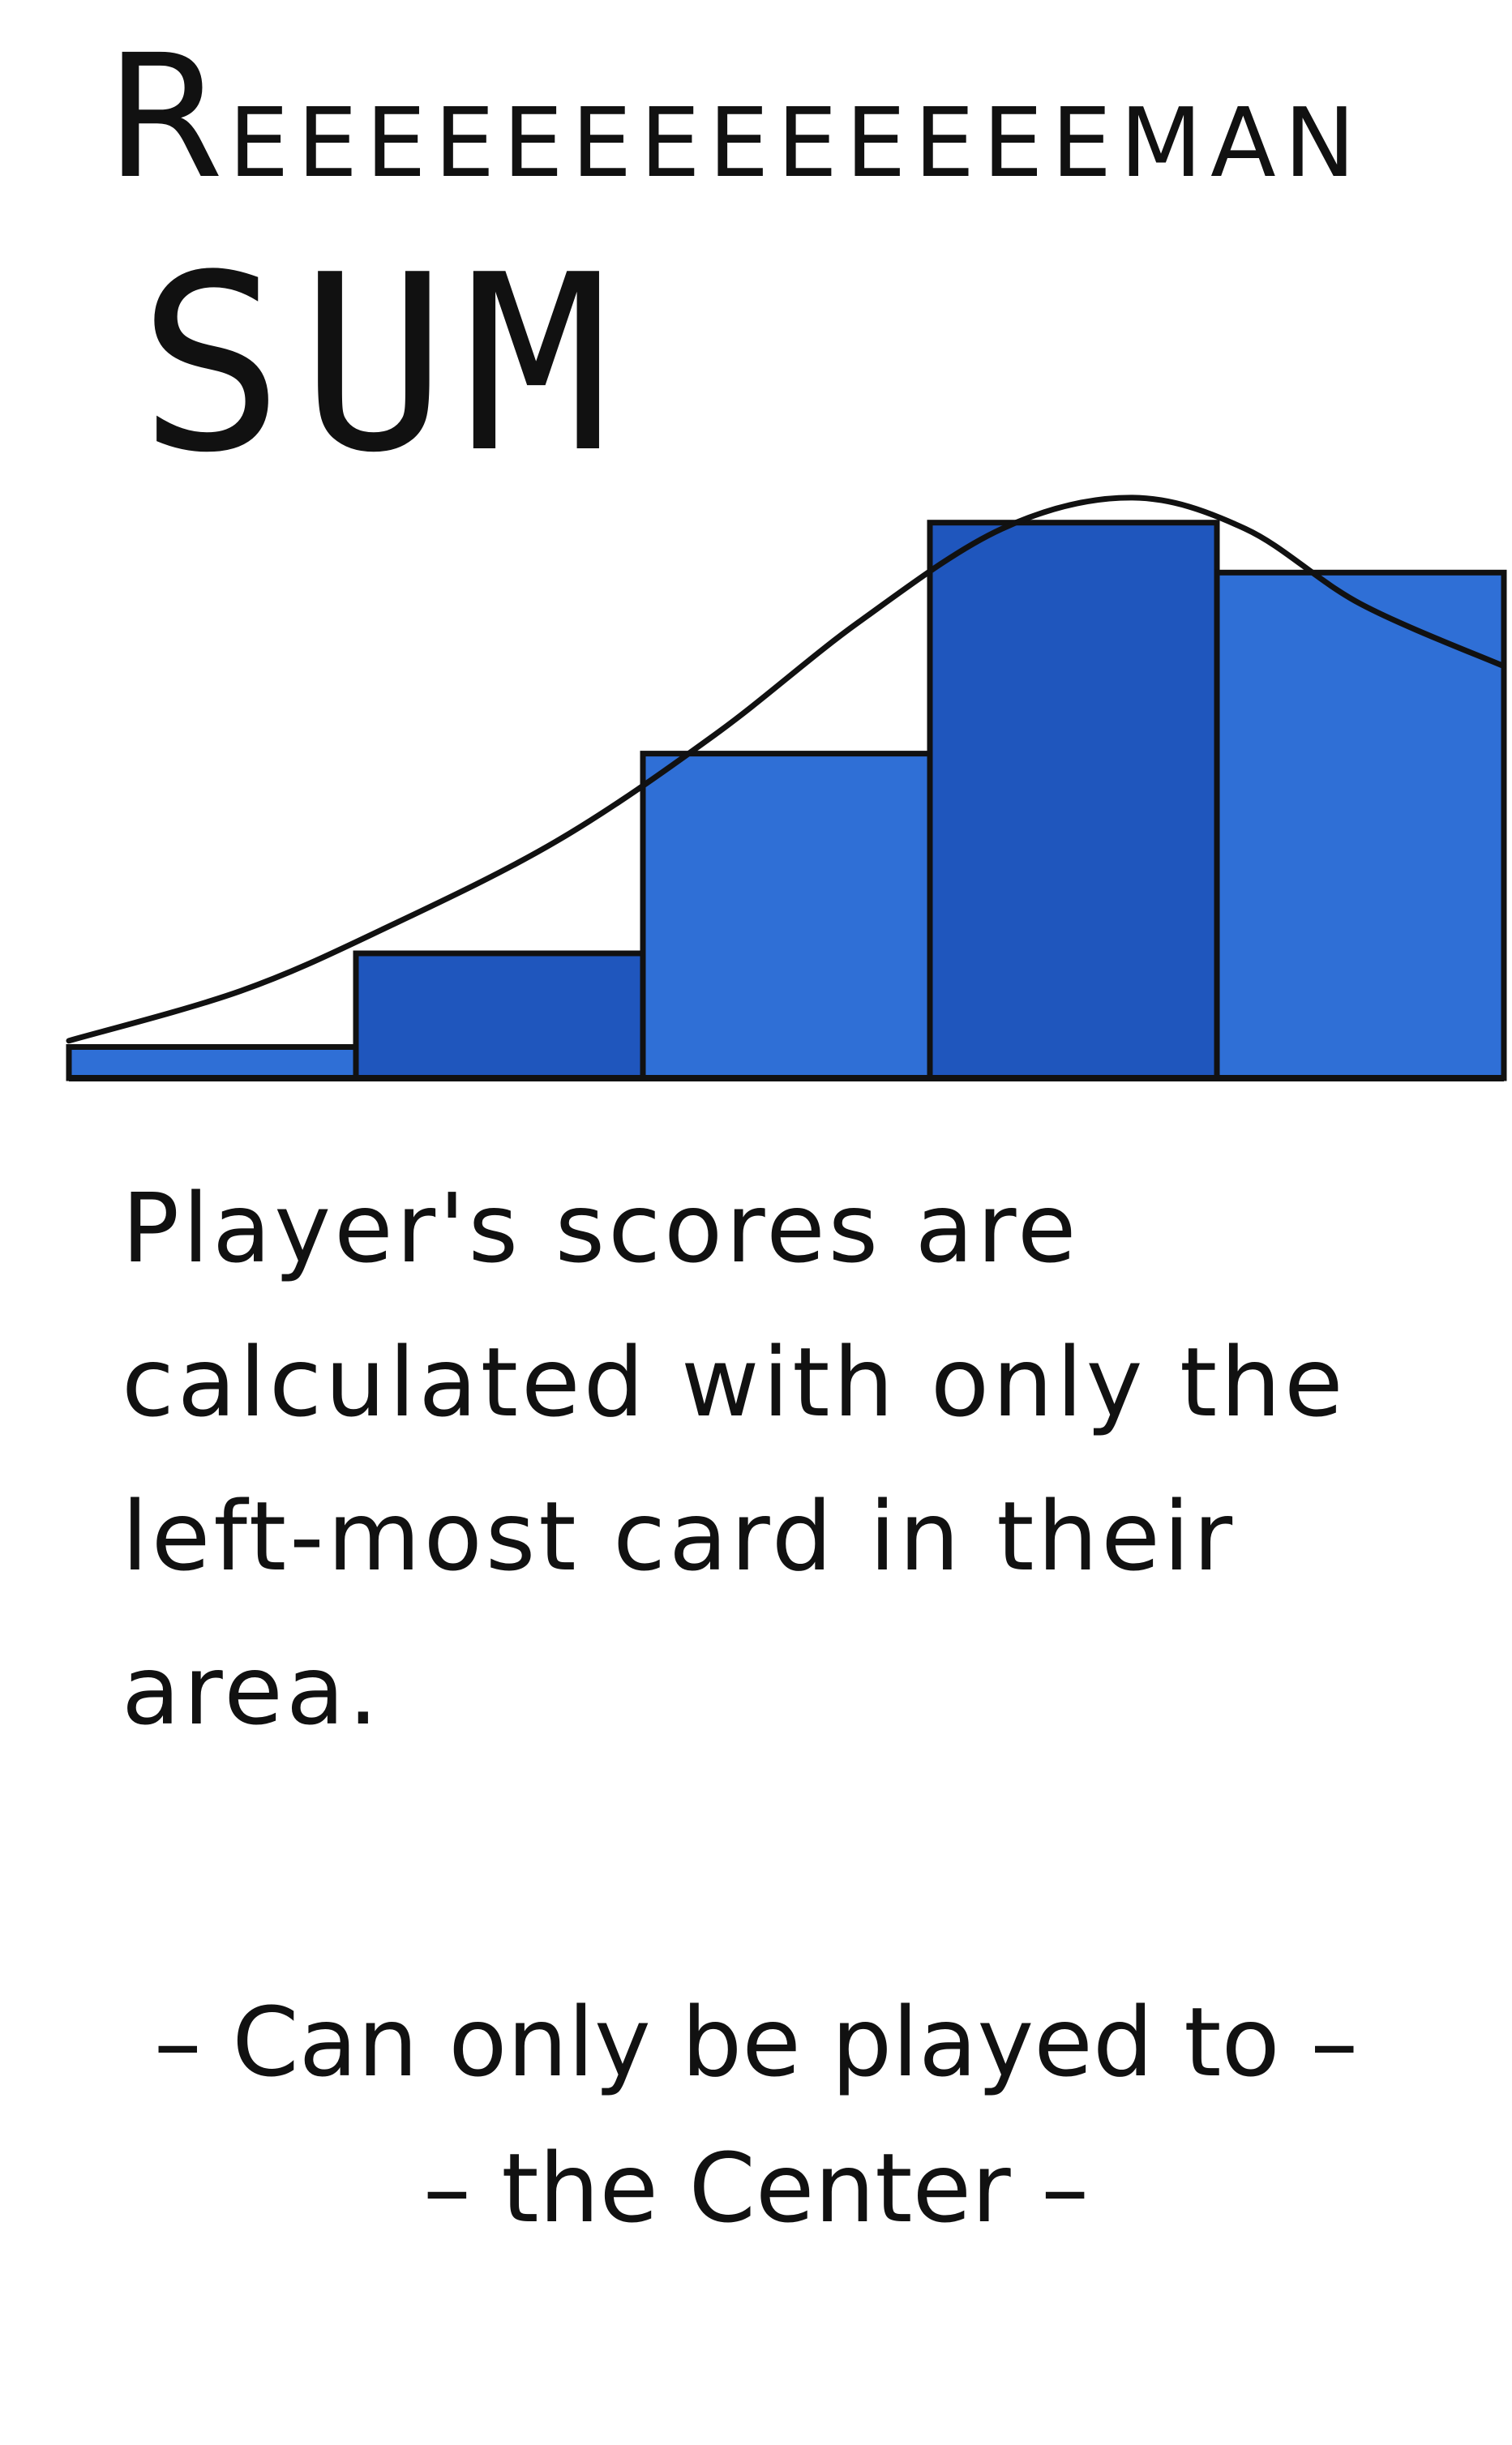  I want to click on play-rule-line-1: – Can only be played to –, so click(756, 2042).